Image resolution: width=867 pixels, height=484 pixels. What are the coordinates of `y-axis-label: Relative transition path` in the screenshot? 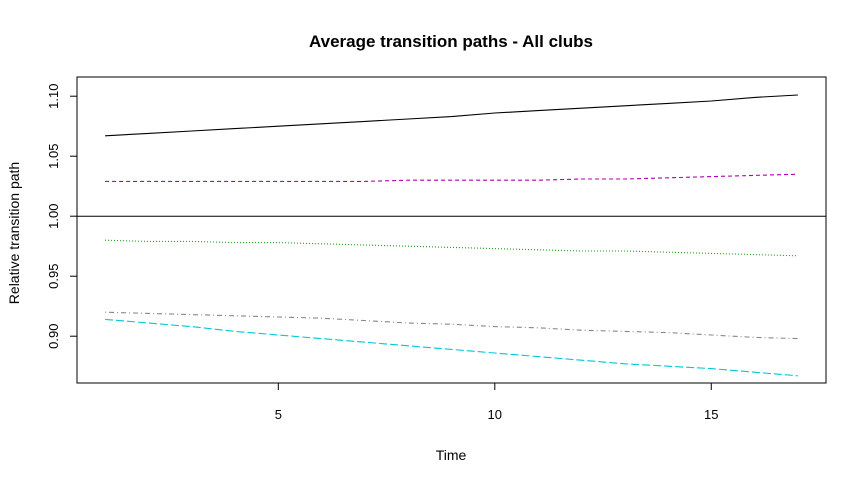 It's located at (14, 233).